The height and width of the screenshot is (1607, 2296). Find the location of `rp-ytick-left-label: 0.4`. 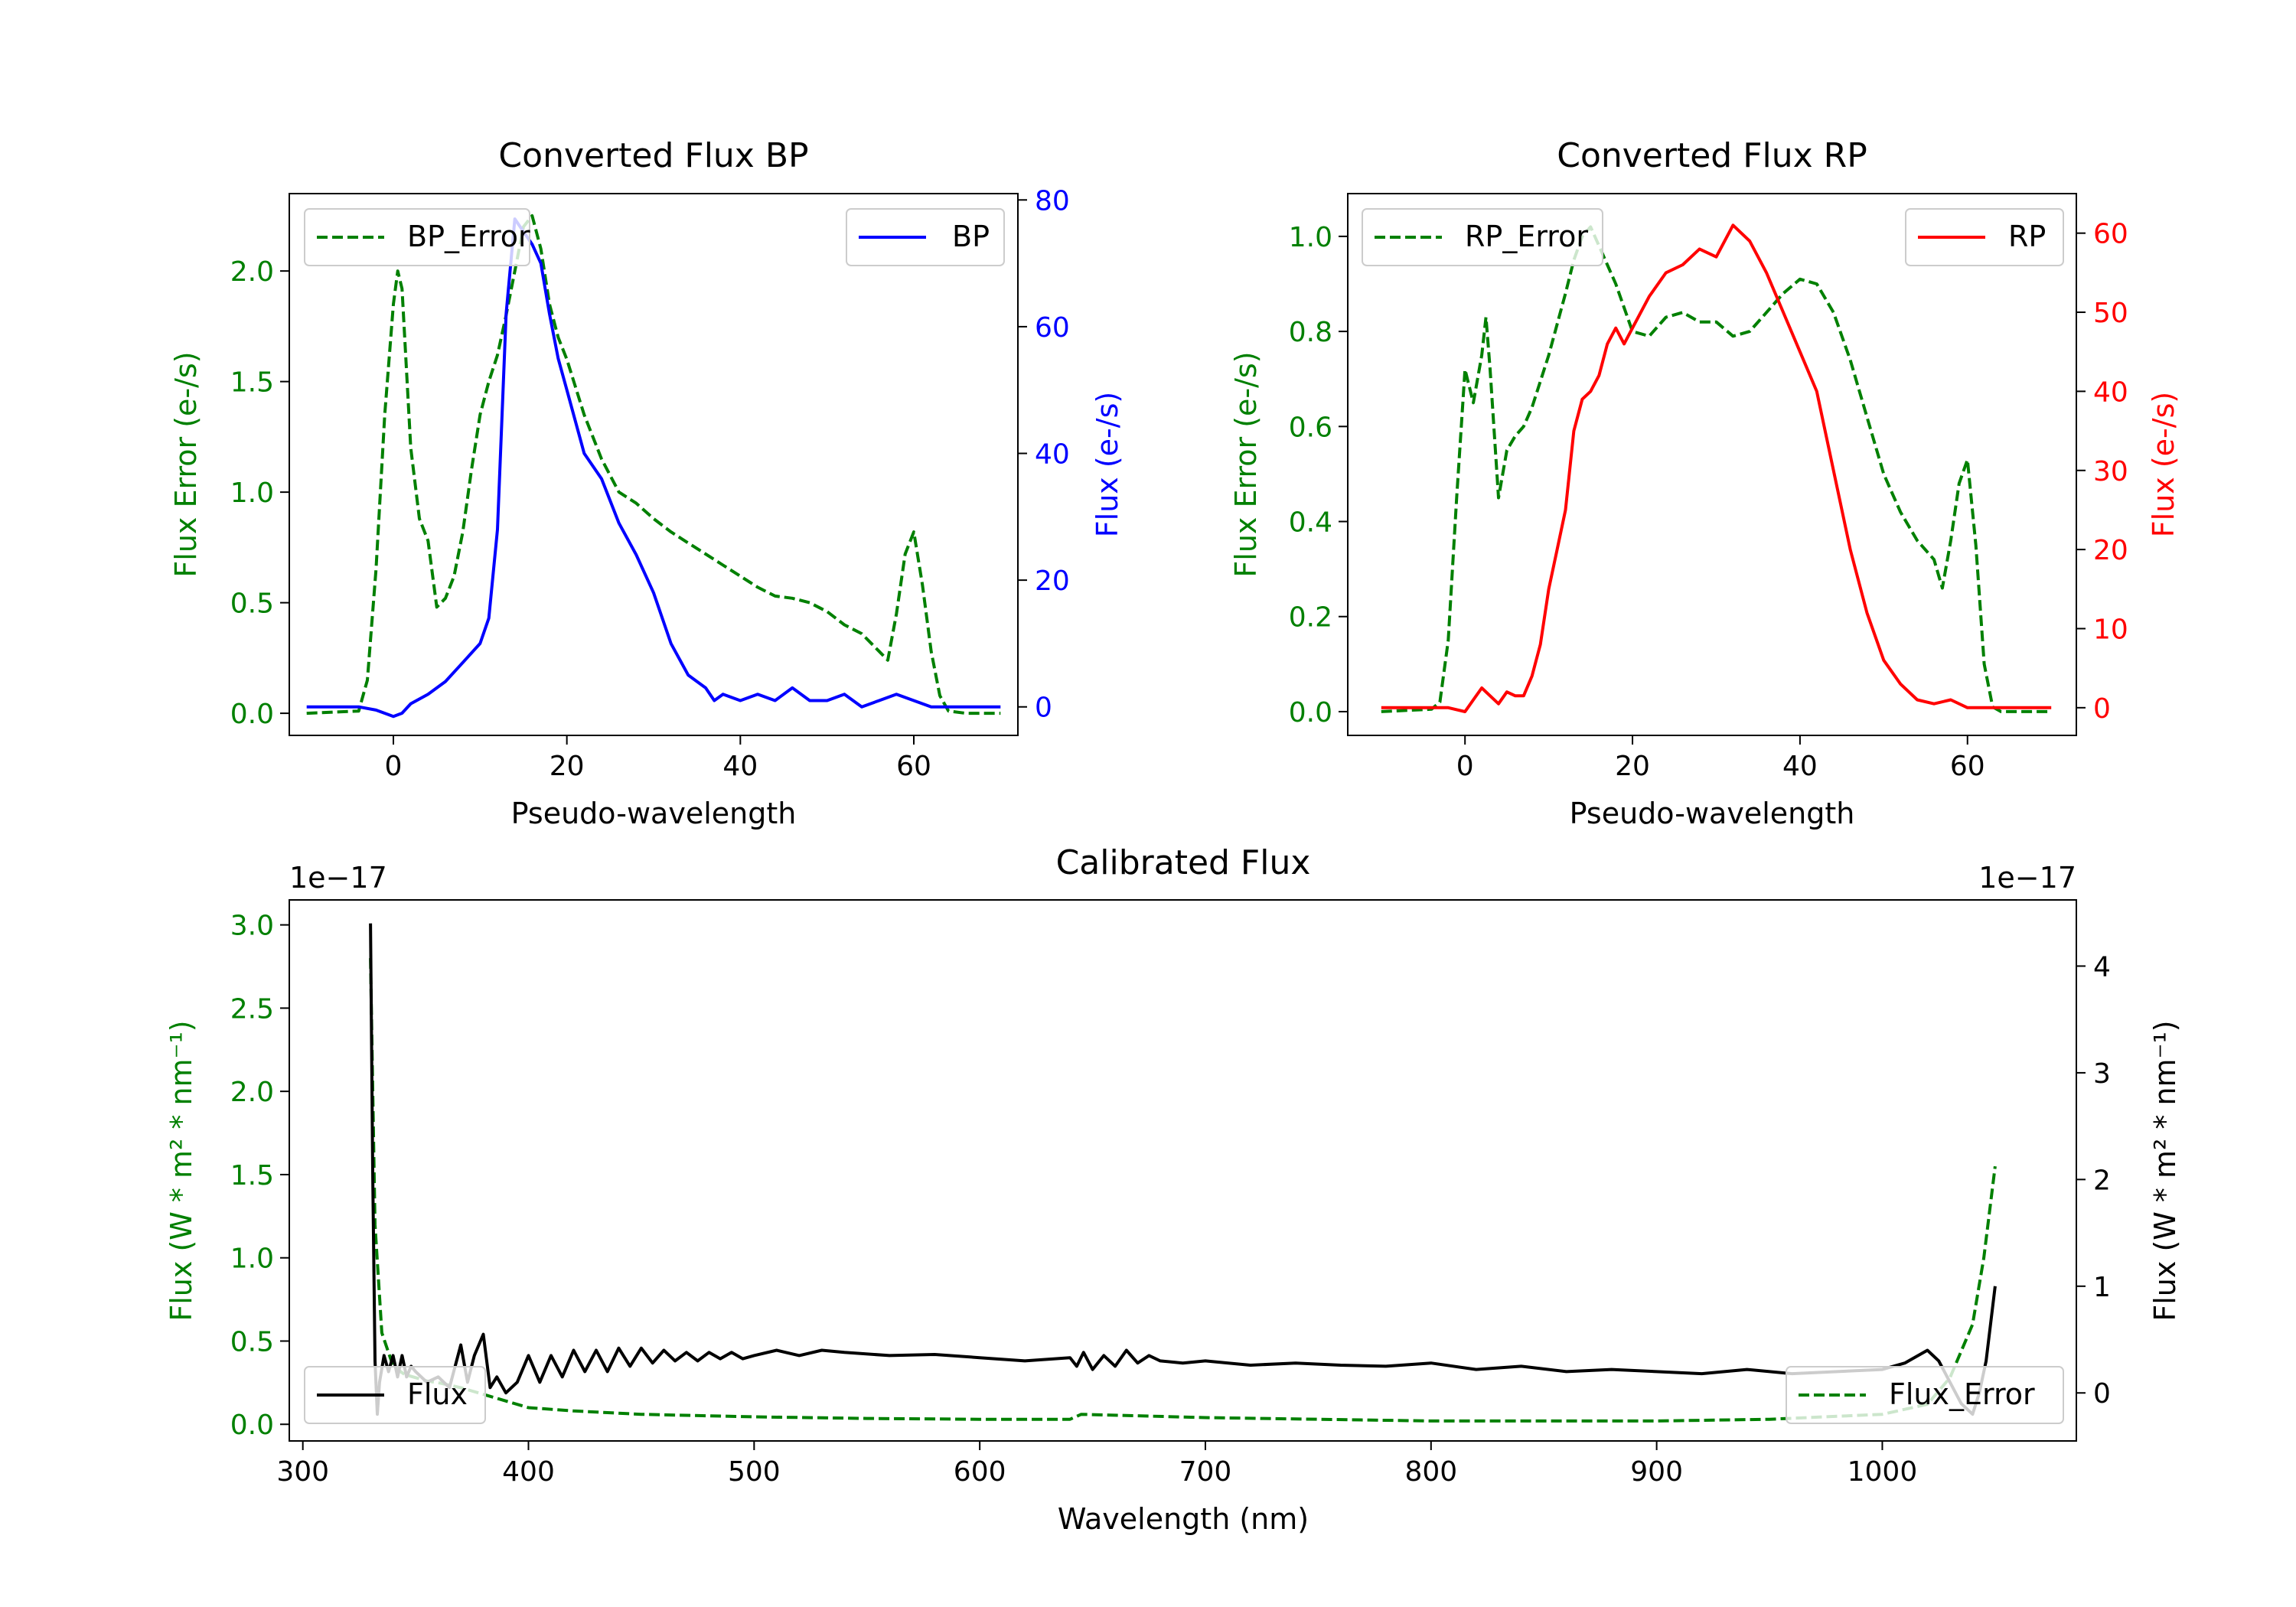

rp-ytick-left-label: 0.4 is located at coordinates (1310, 523).